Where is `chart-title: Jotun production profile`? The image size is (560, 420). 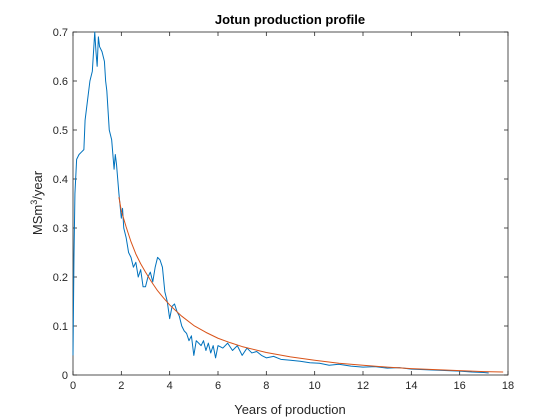
chart-title: Jotun production profile is located at coordinates (290, 19).